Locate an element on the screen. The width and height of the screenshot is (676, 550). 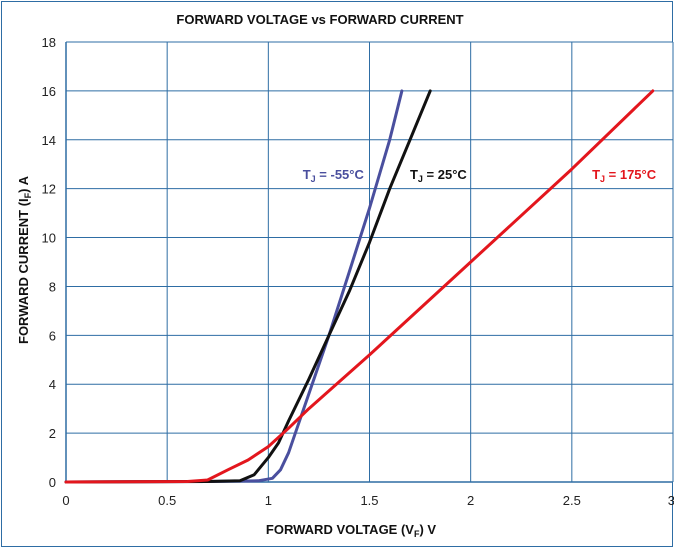
x-tick-label: 0.5 is located at coordinates (167, 500).